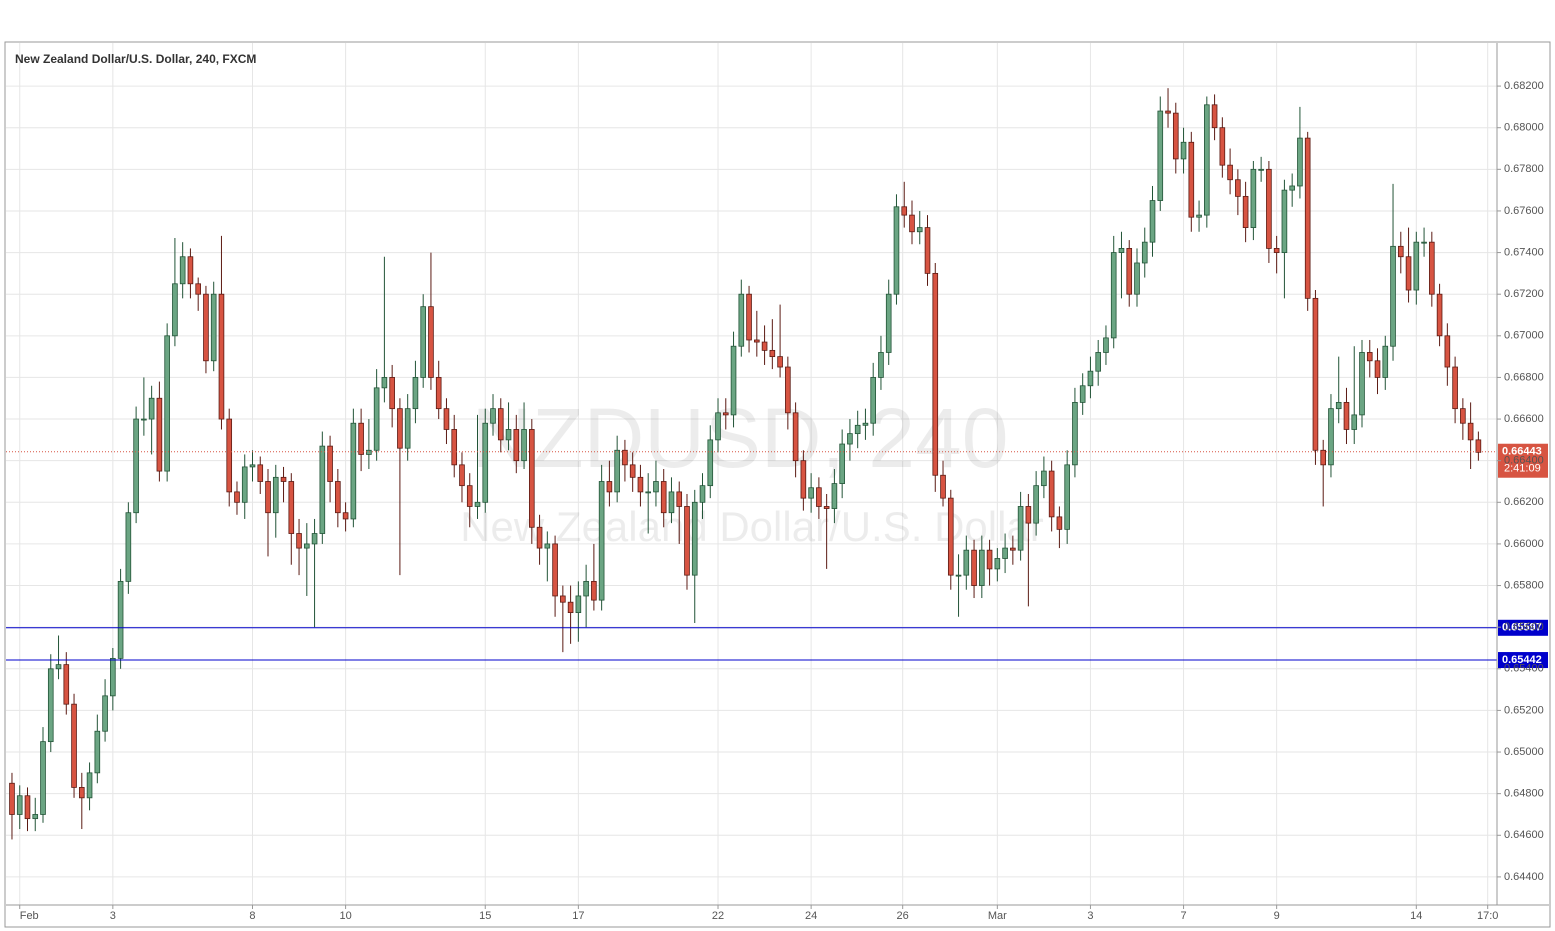 Image resolution: width=1555 pixels, height=931 pixels. I want to click on y-tick-label: 0.68000, so click(1524, 128).